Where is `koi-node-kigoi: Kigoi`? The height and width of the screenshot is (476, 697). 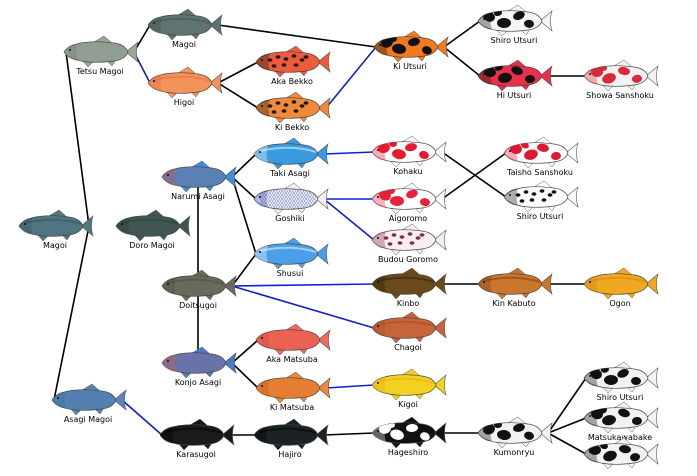
koi-node-kigoi: Kigoi is located at coordinates (409, 388).